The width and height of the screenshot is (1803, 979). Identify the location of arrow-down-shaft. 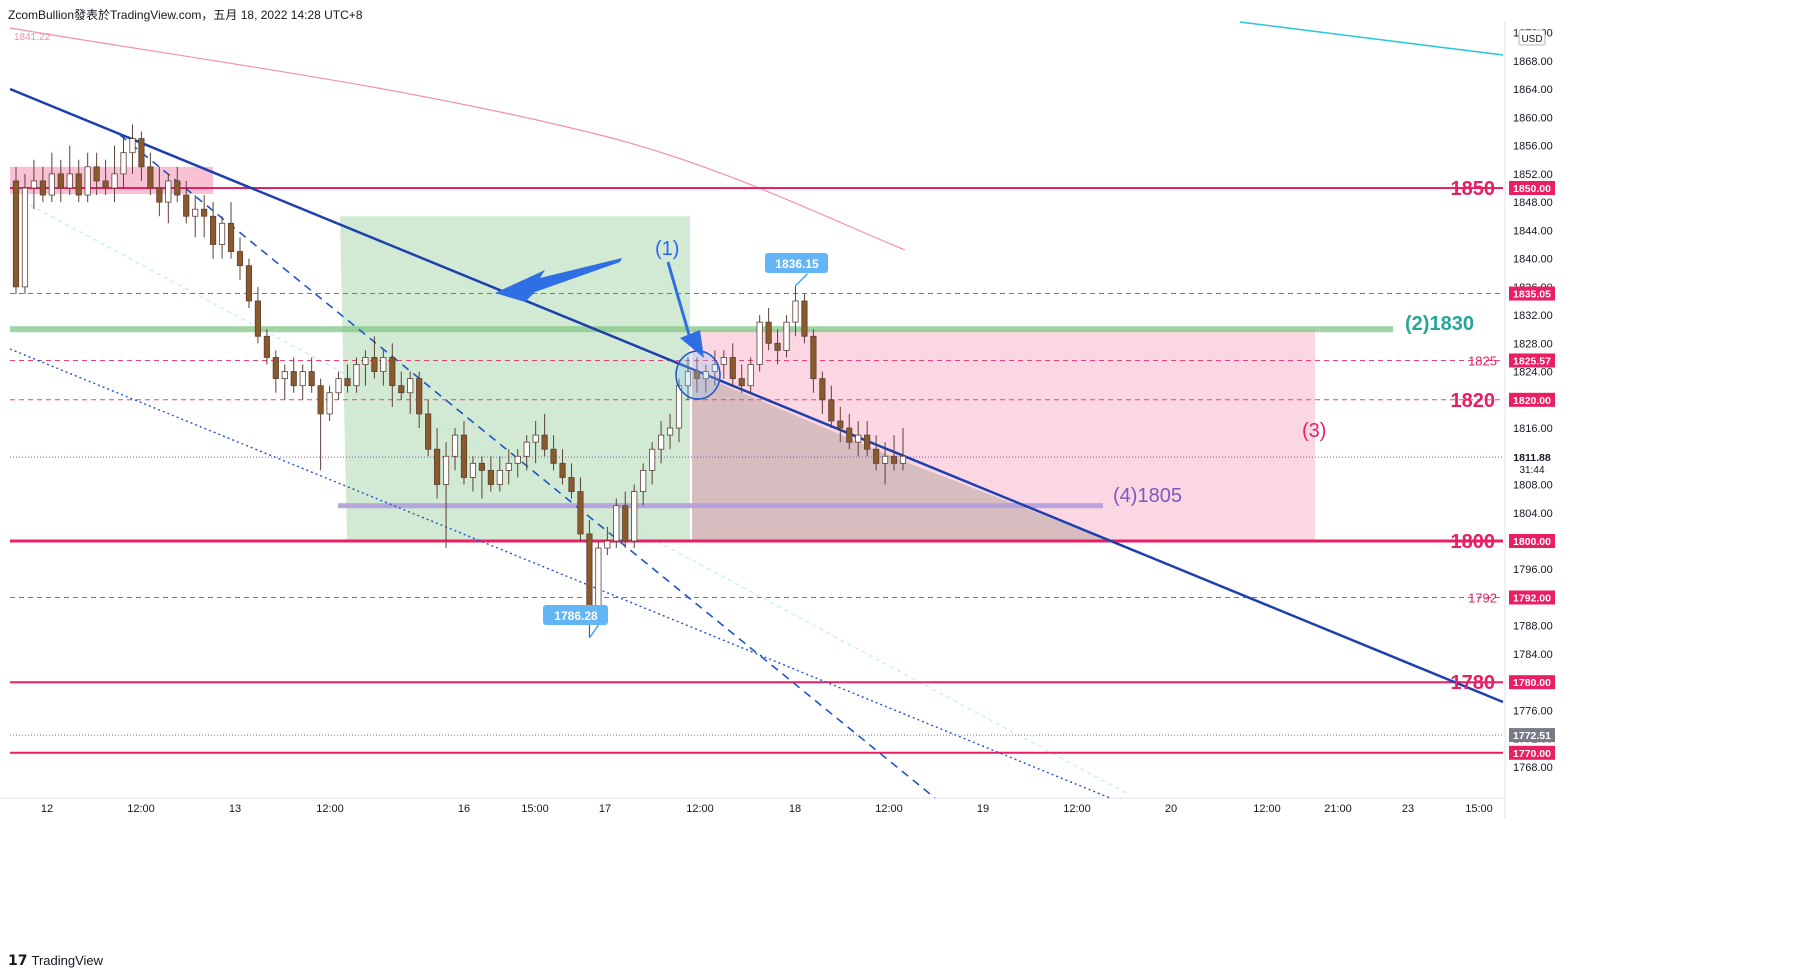
(680, 303).